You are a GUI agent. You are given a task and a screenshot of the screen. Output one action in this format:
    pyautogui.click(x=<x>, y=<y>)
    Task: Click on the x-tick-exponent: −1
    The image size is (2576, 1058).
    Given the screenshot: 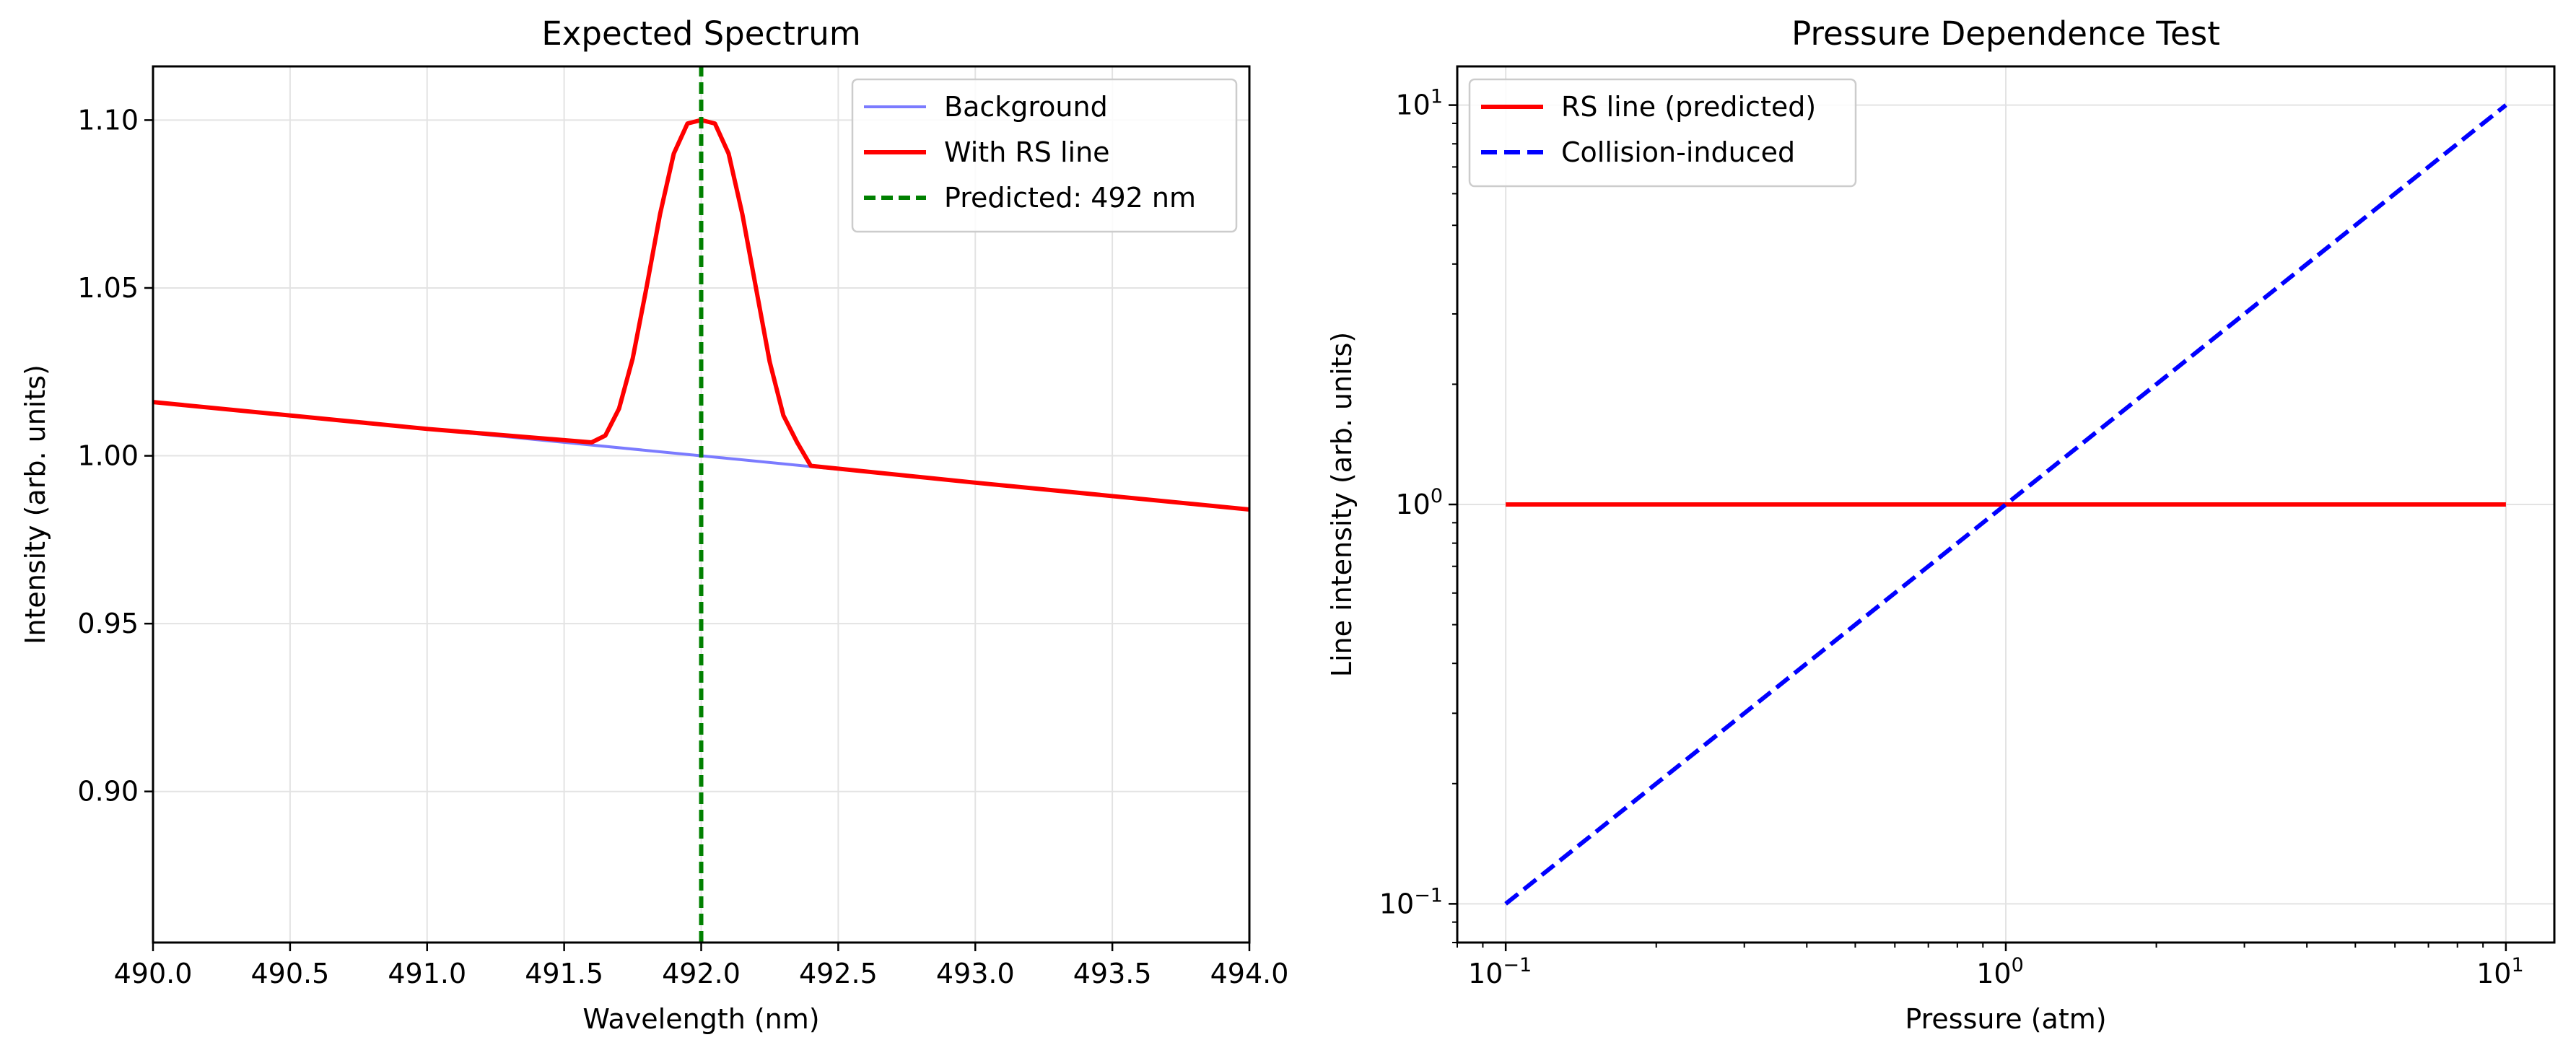 What is the action you would take?
    pyautogui.click(x=1517, y=965)
    